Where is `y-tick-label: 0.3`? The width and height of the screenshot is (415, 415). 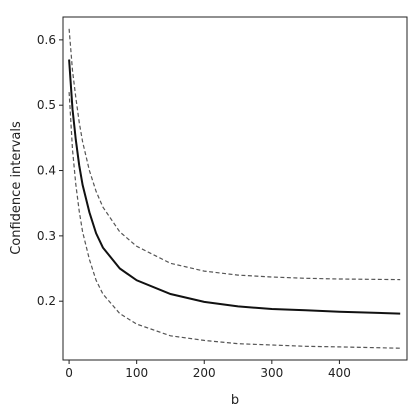 y-tick-label: 0.3 is located at coordinates (46, 236).